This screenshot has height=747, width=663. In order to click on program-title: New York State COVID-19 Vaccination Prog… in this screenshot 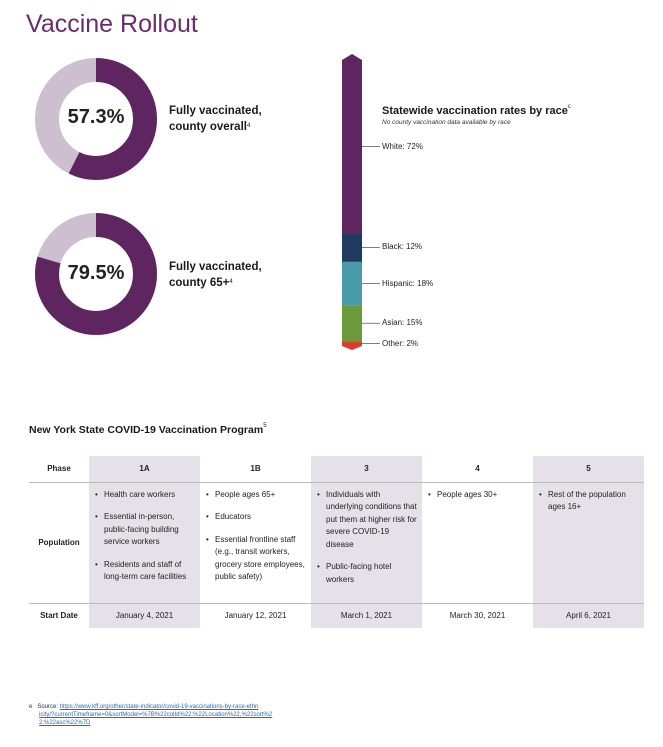, I will do `click(148, 429)`.